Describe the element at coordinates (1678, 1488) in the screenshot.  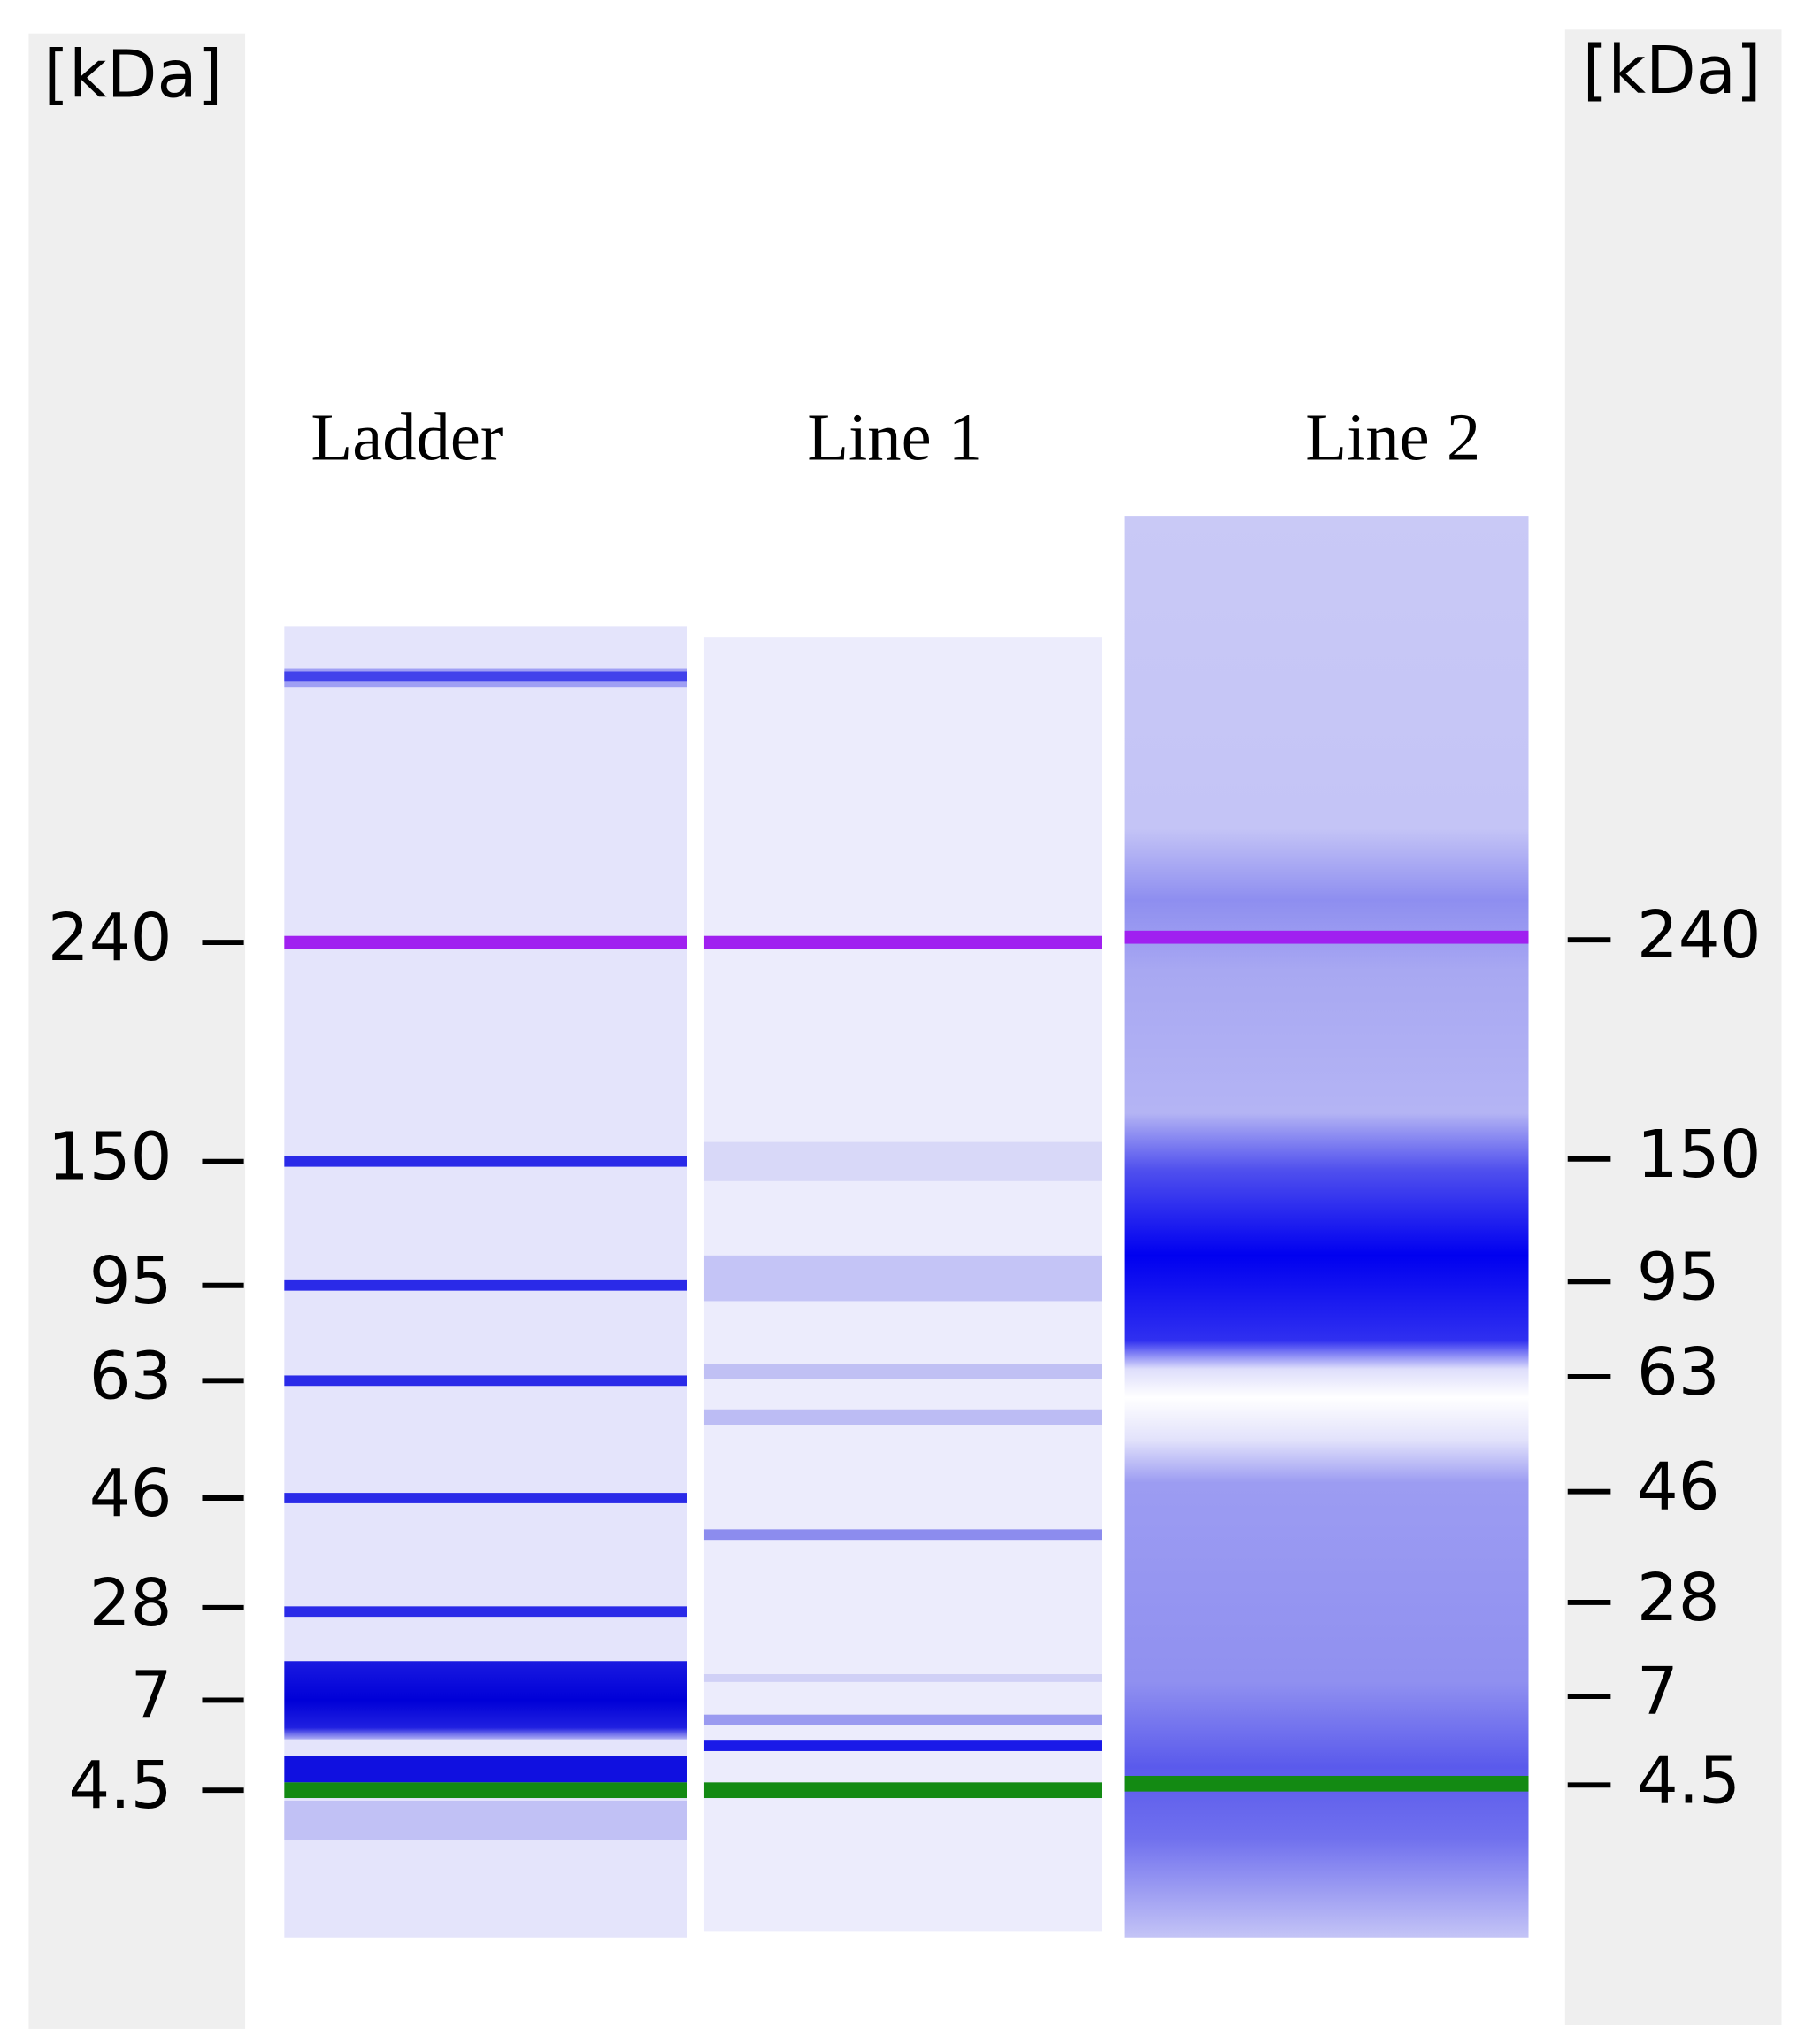
I see `right-tick-label: 46` at that location.